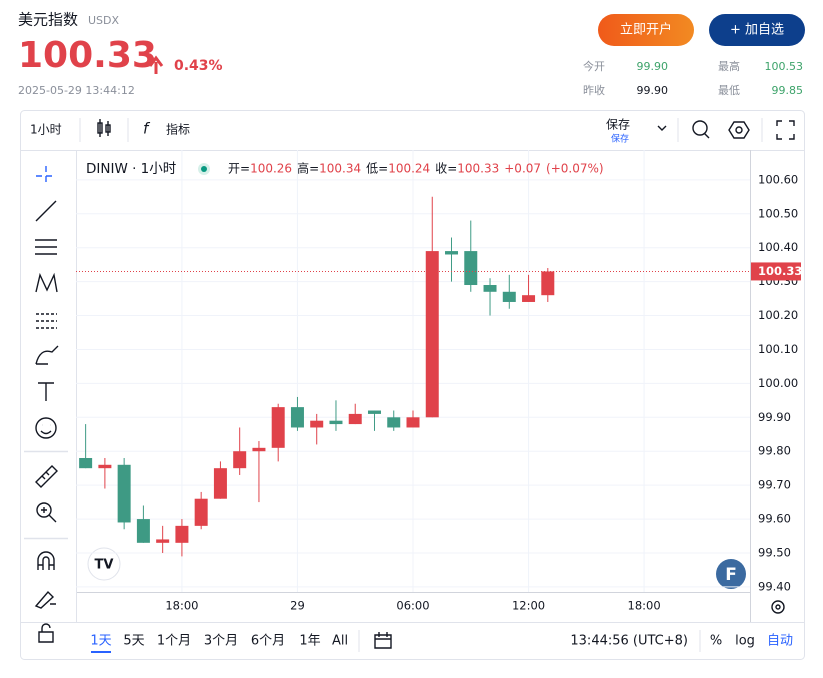 Image resolution: width=823 pixels, height=678 pixels. Describe the element at coordinates (147, 129) in the screenshot. I see `fx-icon: f` at that location.